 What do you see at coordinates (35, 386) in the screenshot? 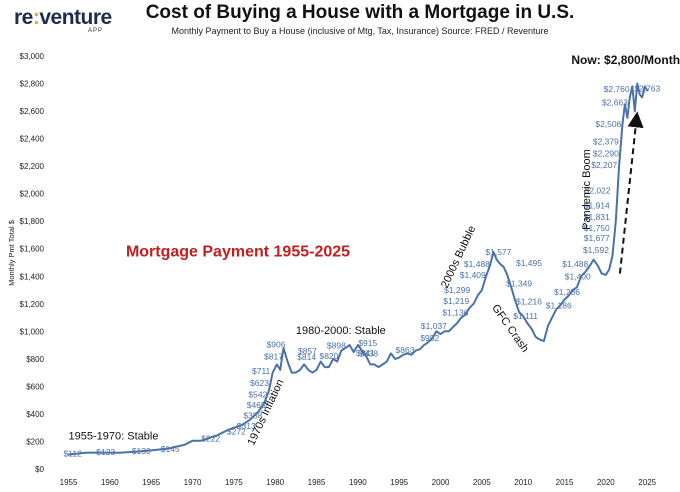
I see `y-tick-label: $600` at bounding box center [35, 386].